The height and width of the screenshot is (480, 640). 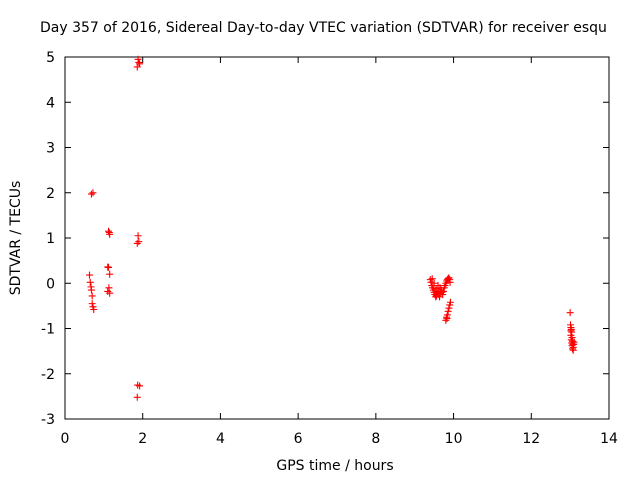 I want to click on x-tick-label: 14, so click(x=609, y=439).